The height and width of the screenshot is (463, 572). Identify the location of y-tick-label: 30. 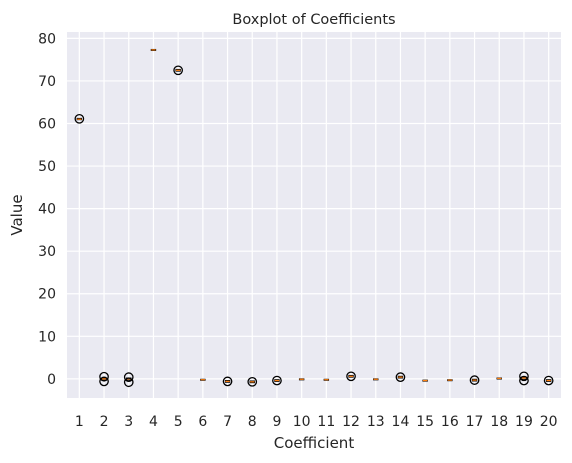
(47, 252).